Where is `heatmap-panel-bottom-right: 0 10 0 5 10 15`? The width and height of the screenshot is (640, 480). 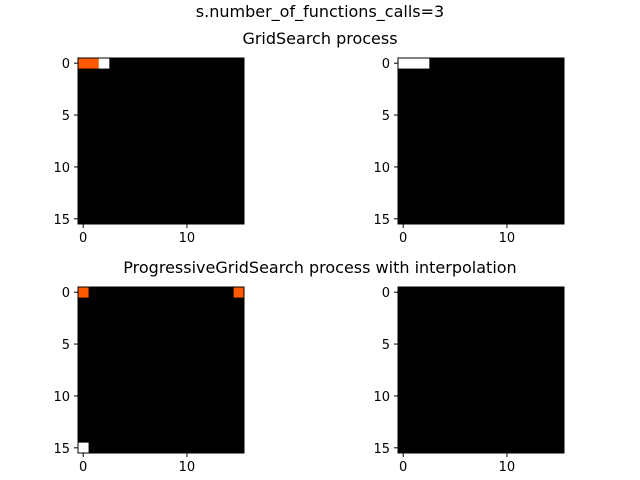
heatmap-panel-bottom-right: 0 10 0 5 10 15 is located at coordinates (469, 380).